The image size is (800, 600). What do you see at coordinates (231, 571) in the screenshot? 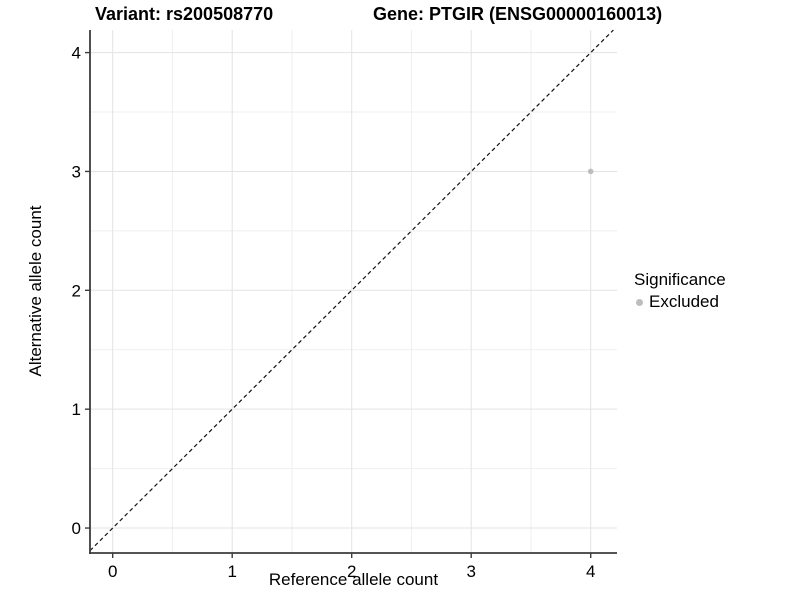
I see `x-tick-label: 1` at bounding box center [231, 571].